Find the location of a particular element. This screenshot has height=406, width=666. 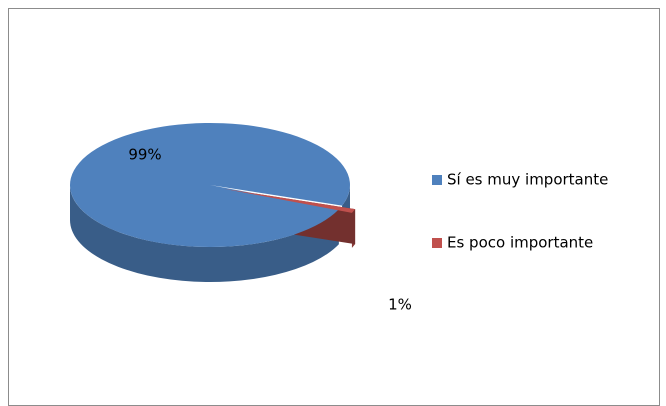

legend-label: Sí es muy importante is located at coordinates (527, 180).